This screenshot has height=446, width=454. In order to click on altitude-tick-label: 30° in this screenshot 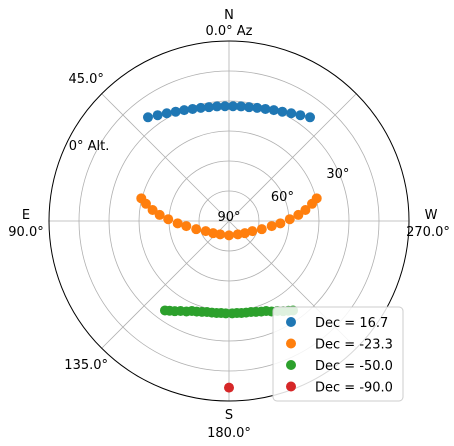, I will do `click(337, 174)`.